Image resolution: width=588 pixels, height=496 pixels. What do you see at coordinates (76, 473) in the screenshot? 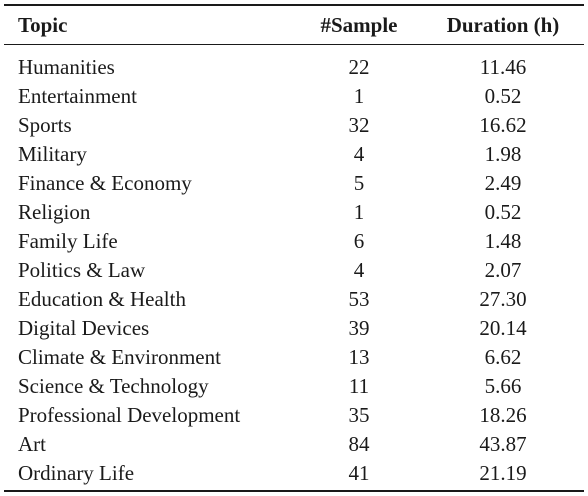
I see `topic-cell: Ordinary Life` at bounding box center [76, 473].